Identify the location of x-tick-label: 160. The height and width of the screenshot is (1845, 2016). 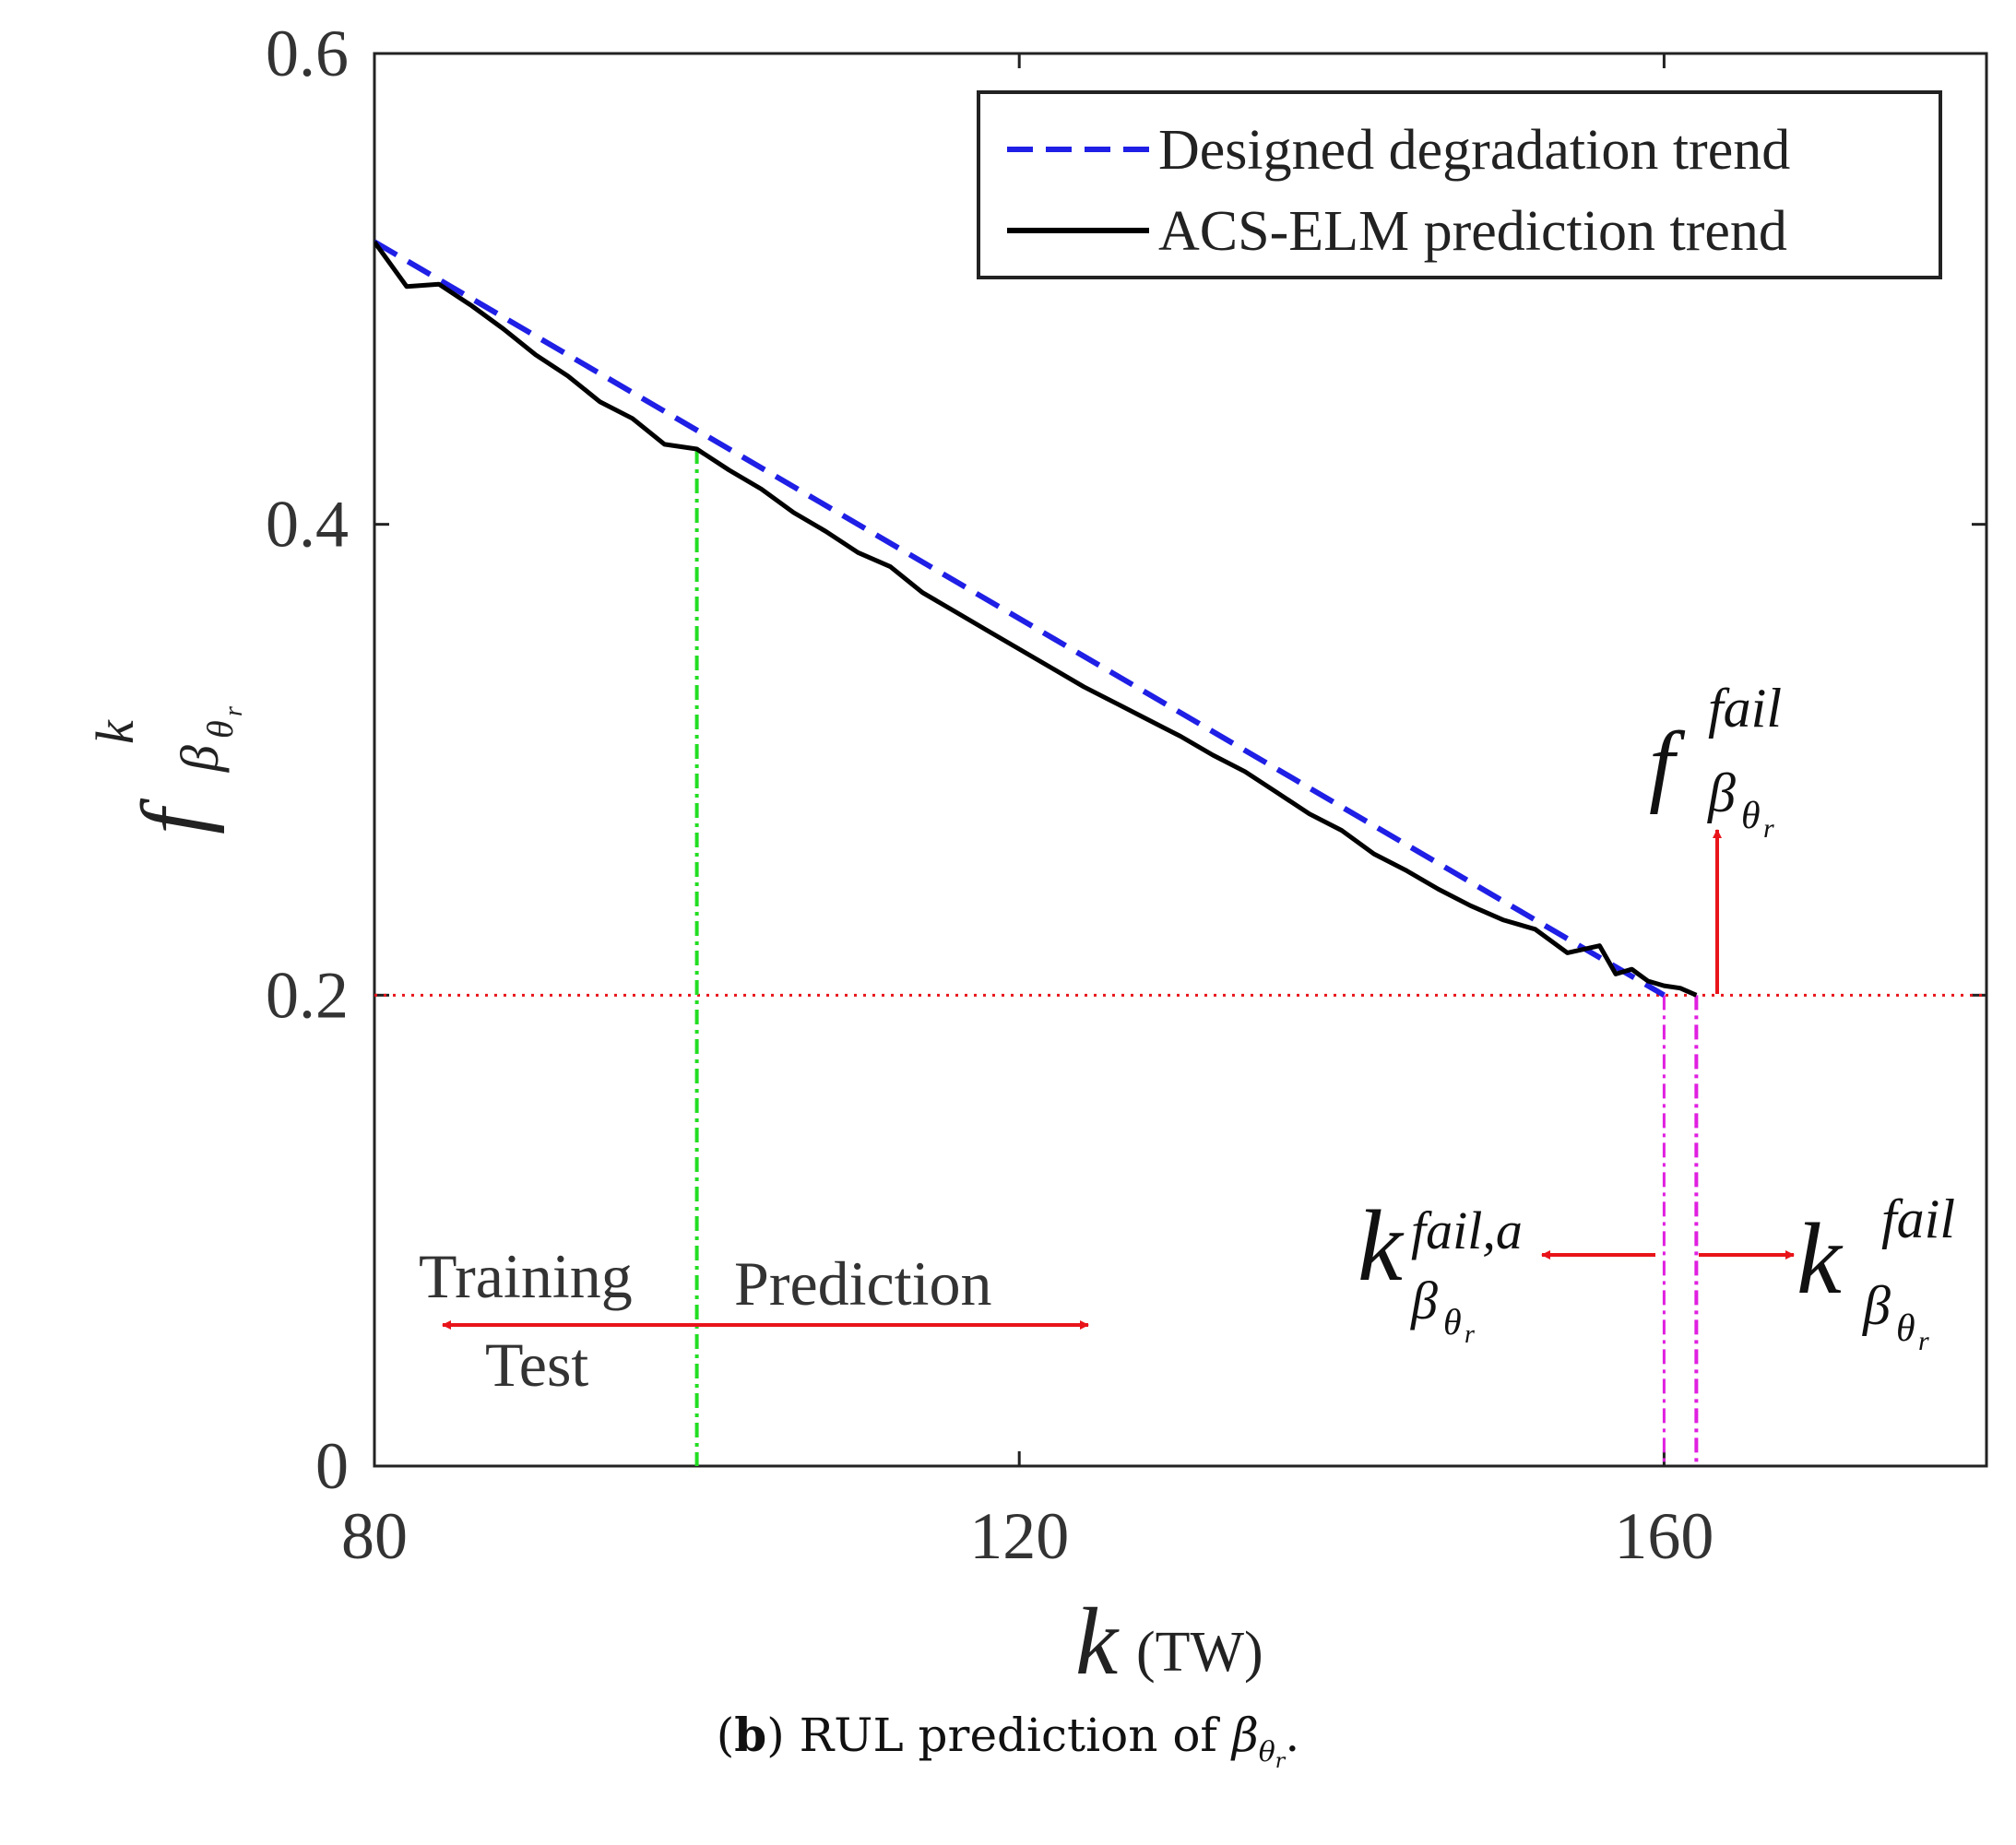
(1664, 1536).